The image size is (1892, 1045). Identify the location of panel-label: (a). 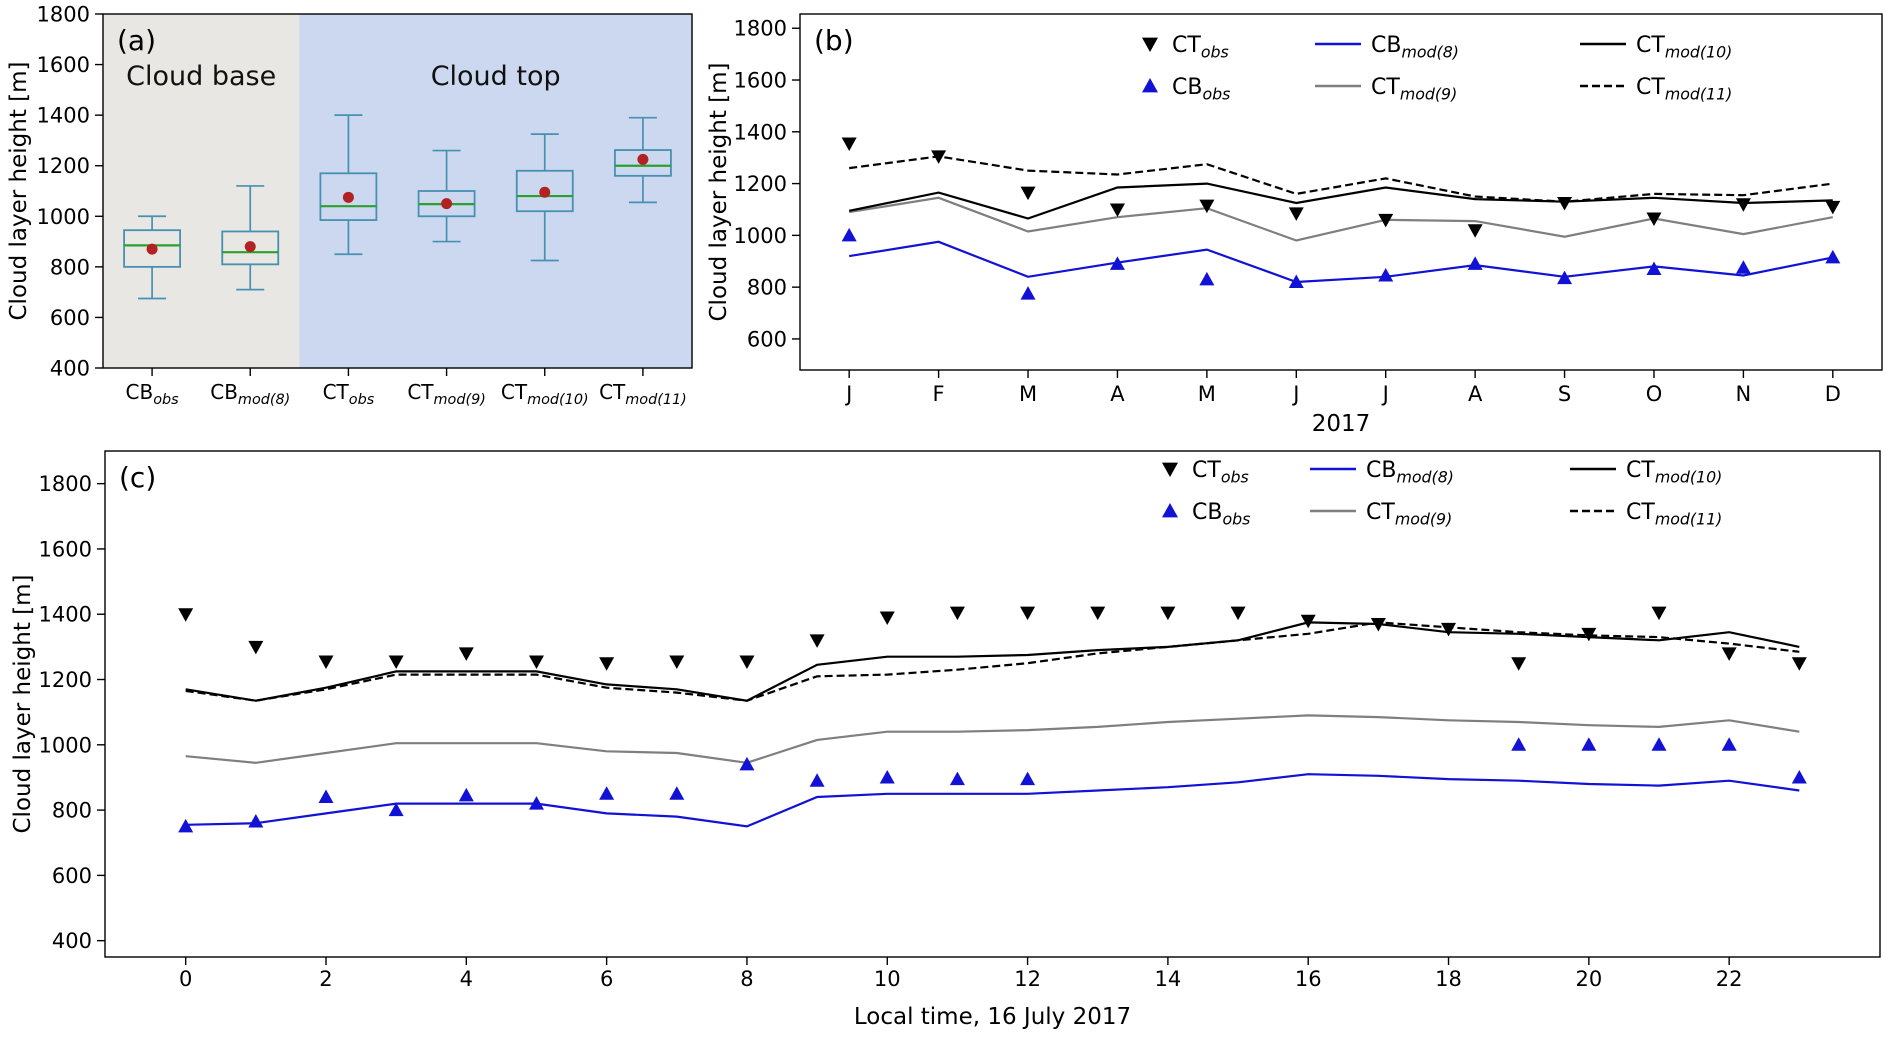
(136, 40).